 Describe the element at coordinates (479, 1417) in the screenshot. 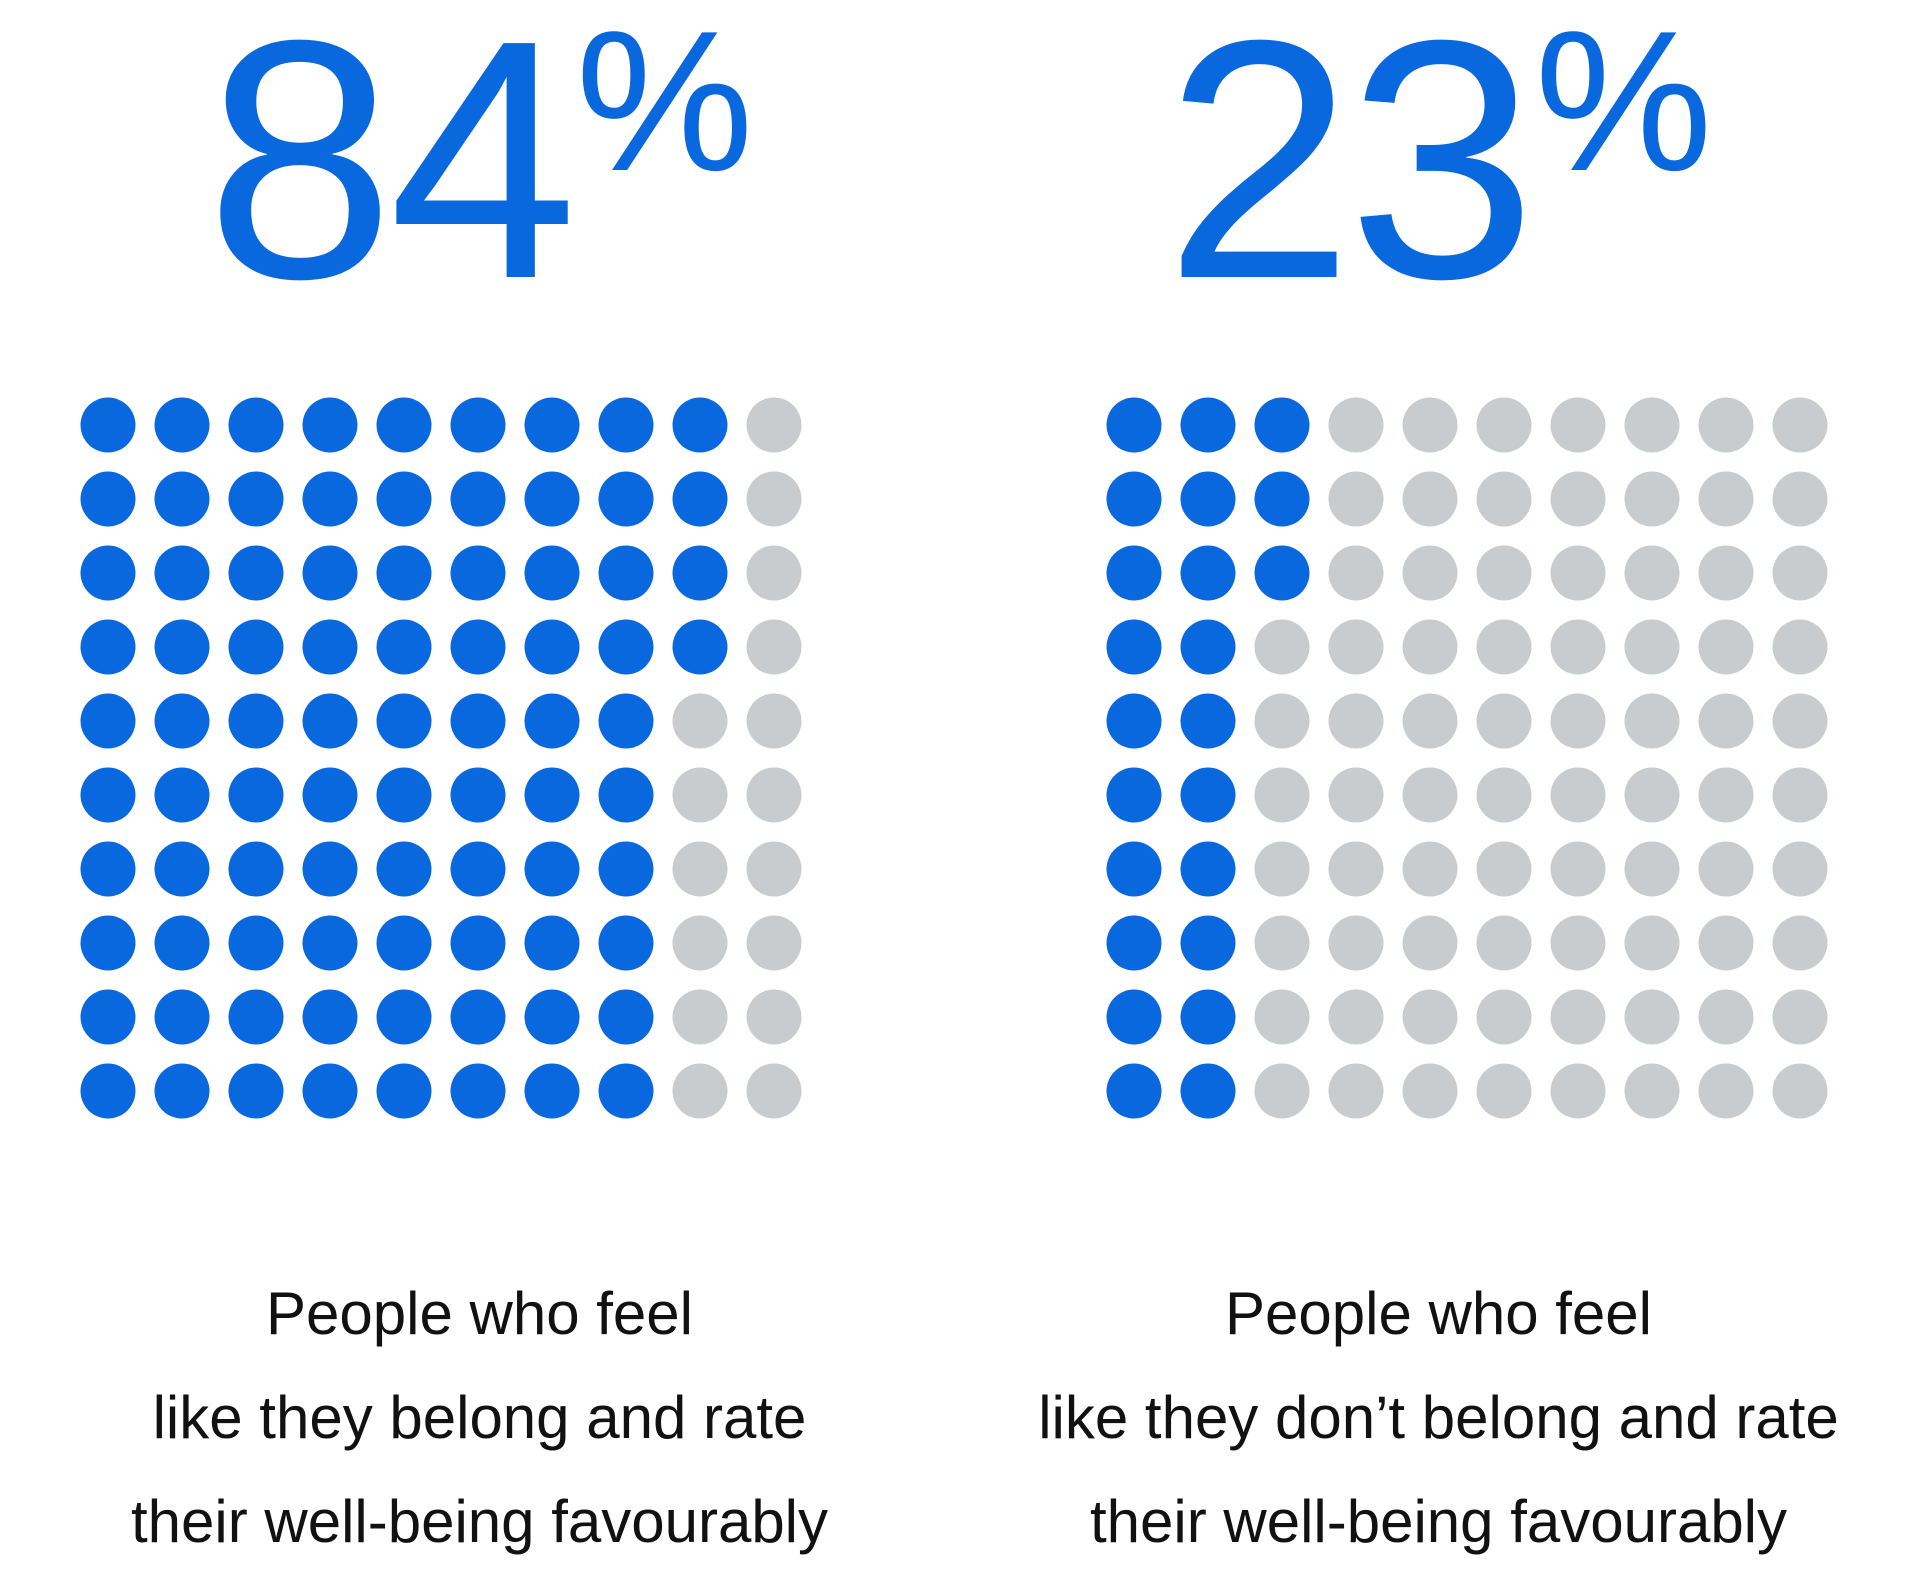

I see `caption-line: like they belong and rate` at that location.